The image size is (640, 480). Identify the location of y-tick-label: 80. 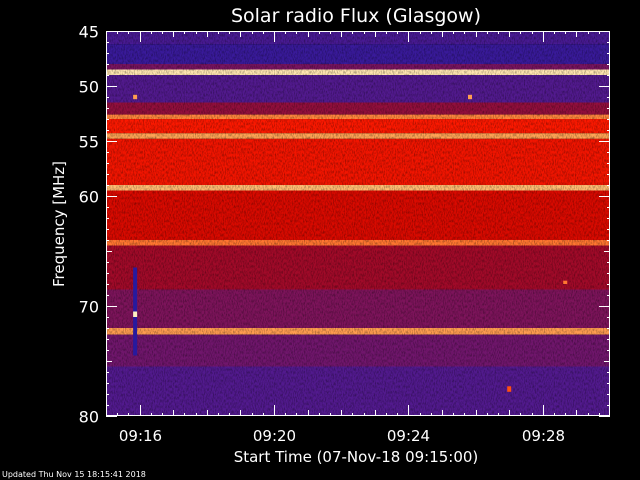
(89, 417).